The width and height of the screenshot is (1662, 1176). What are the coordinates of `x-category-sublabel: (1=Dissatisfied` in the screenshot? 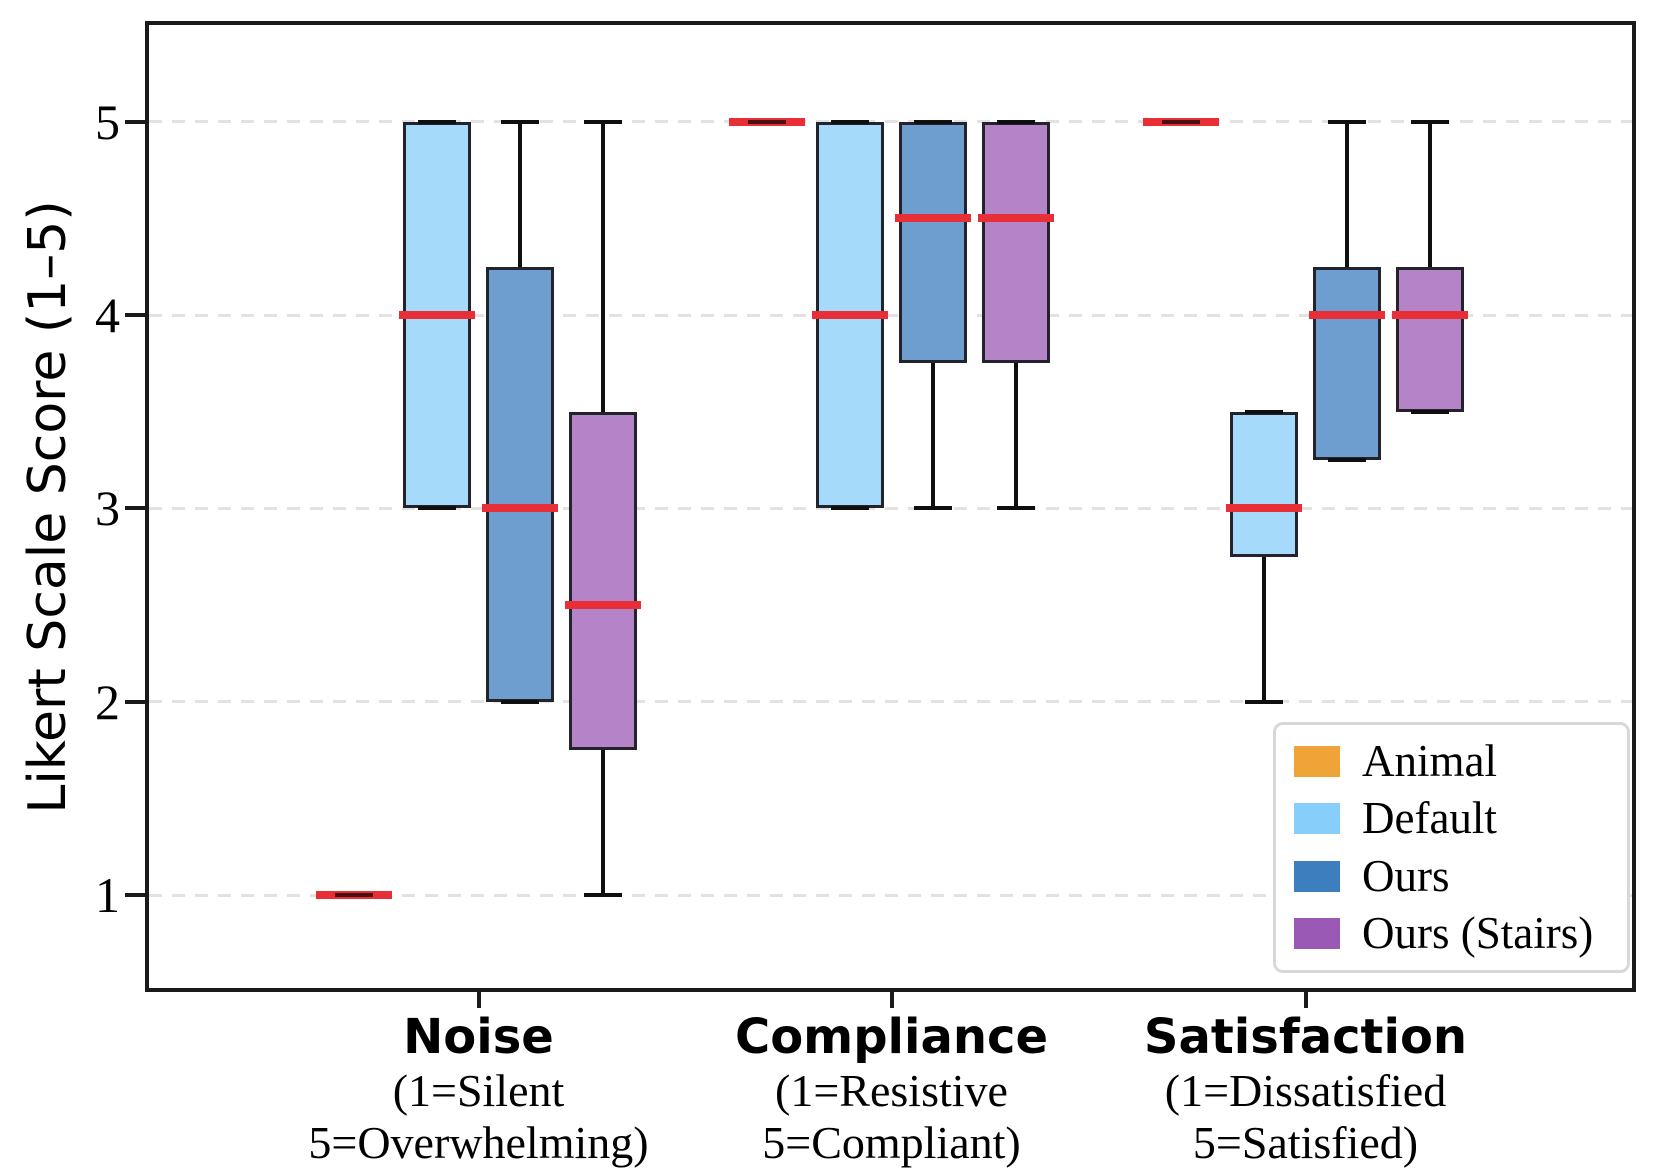 It's located at (1305, 1091).